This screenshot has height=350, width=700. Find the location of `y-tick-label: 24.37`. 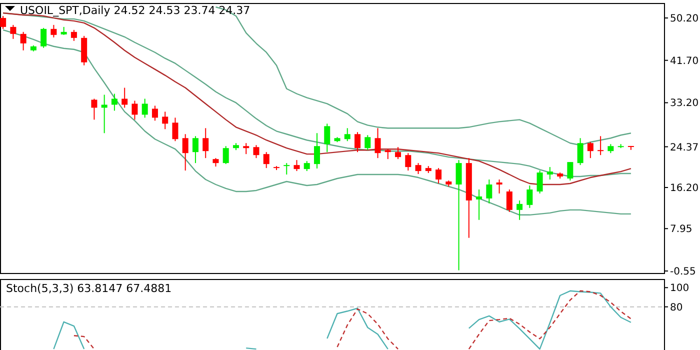

y-tick-label: 24.37 is located at coordinates (684, 148).